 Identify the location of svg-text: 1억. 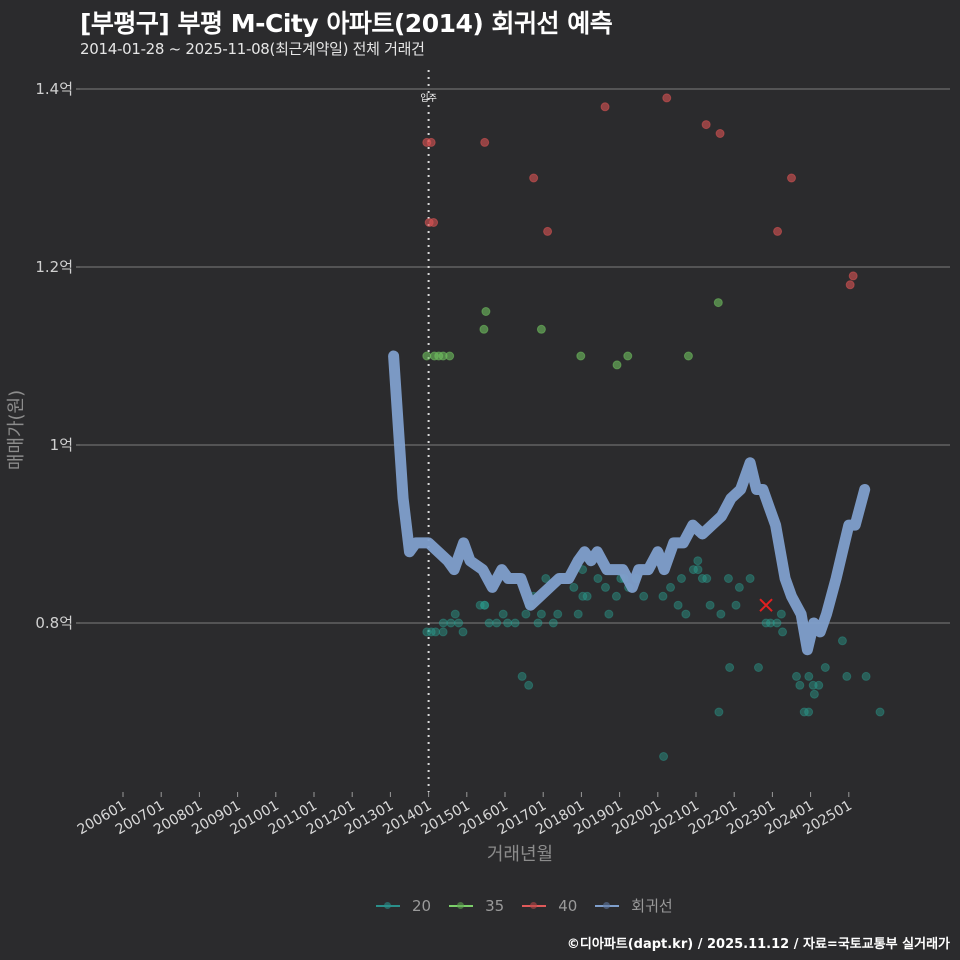
(61, 445).